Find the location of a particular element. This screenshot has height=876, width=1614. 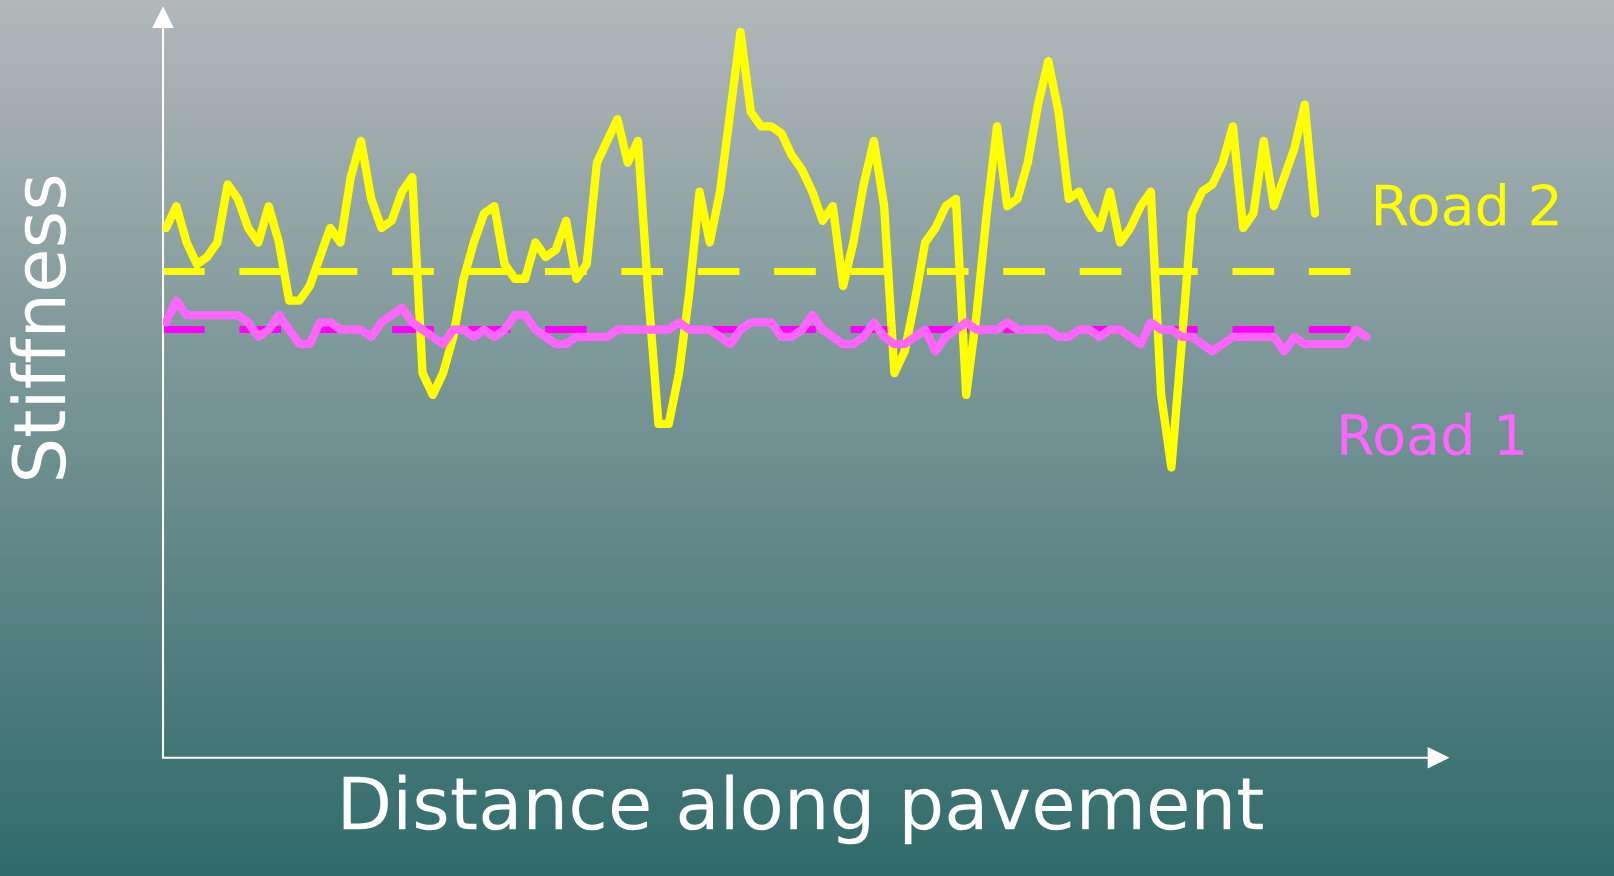

x-axis-title: Distance along pavement is located at coordinates (803, 809).